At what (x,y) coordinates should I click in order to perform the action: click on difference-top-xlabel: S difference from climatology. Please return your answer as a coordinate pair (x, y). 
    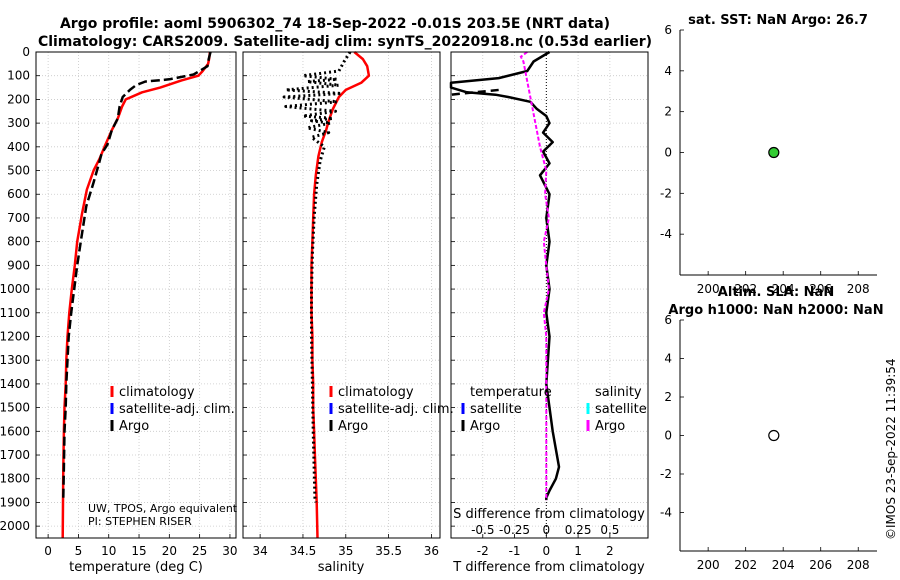
    Looking at the image, I should click on (549, 514).